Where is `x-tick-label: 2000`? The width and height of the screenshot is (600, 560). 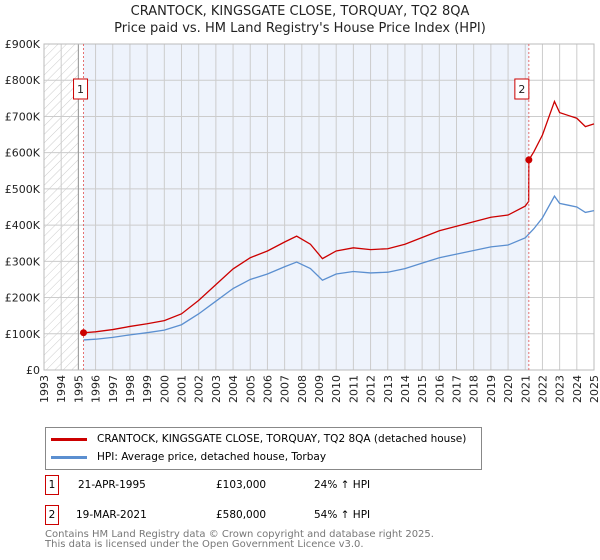 x-tick-label: 2000 is located at coordinates (164, 389).